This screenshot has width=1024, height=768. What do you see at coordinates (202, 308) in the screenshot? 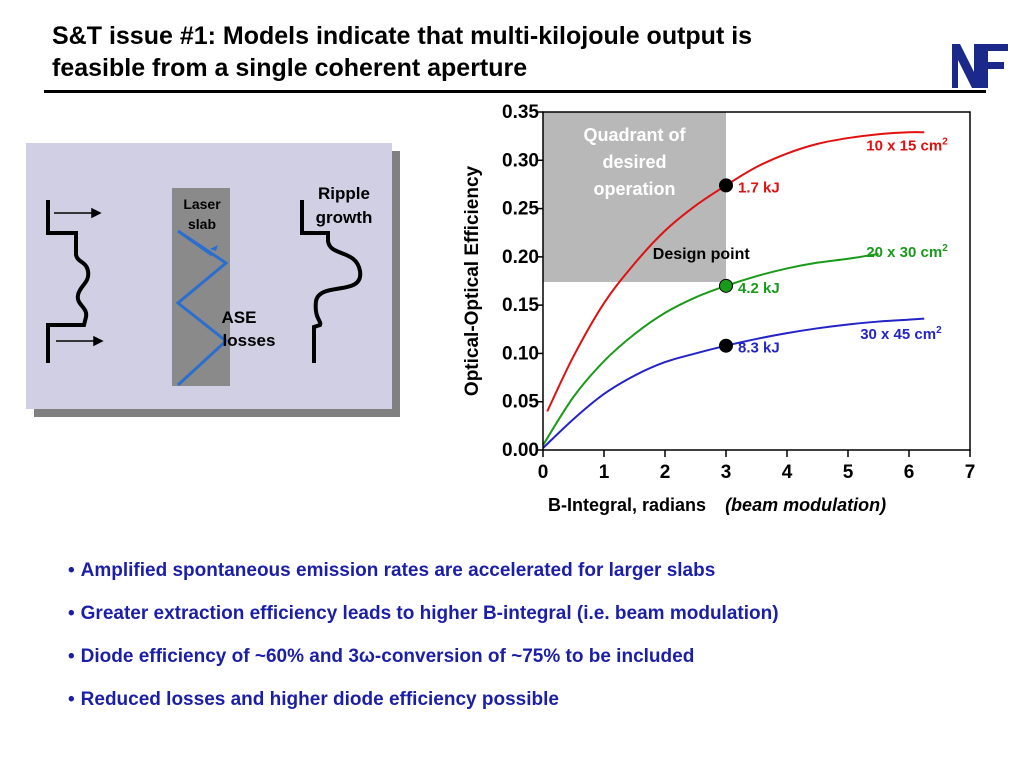
I see `ase-zigzag` at bounding box center [202, 308].